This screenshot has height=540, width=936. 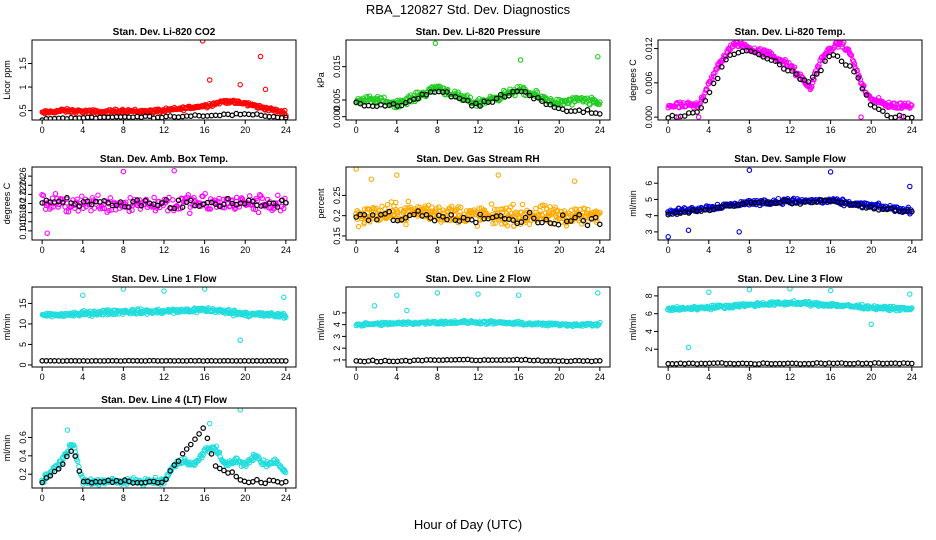 What do you see at coordinates (23, 195) in the screenshot?
I see `y-tick-label: 0.22` at bounding box center [23, 195].